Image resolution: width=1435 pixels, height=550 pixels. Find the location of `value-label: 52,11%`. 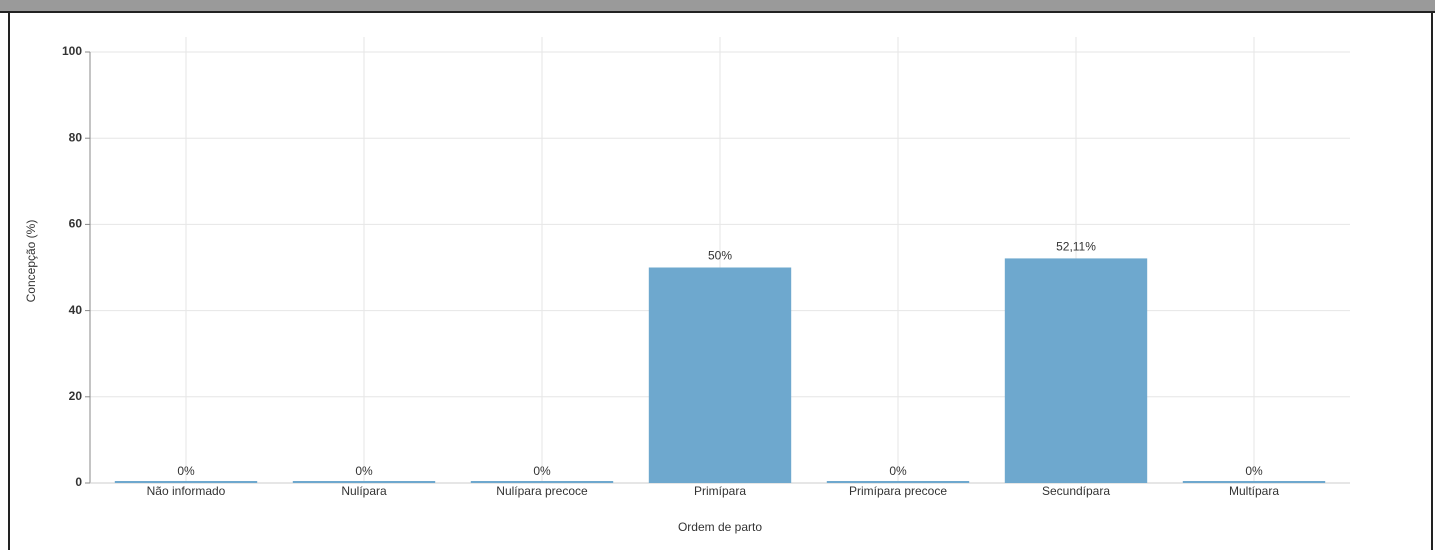

value-label: 52,11% is located at coordinates (1076, 247).